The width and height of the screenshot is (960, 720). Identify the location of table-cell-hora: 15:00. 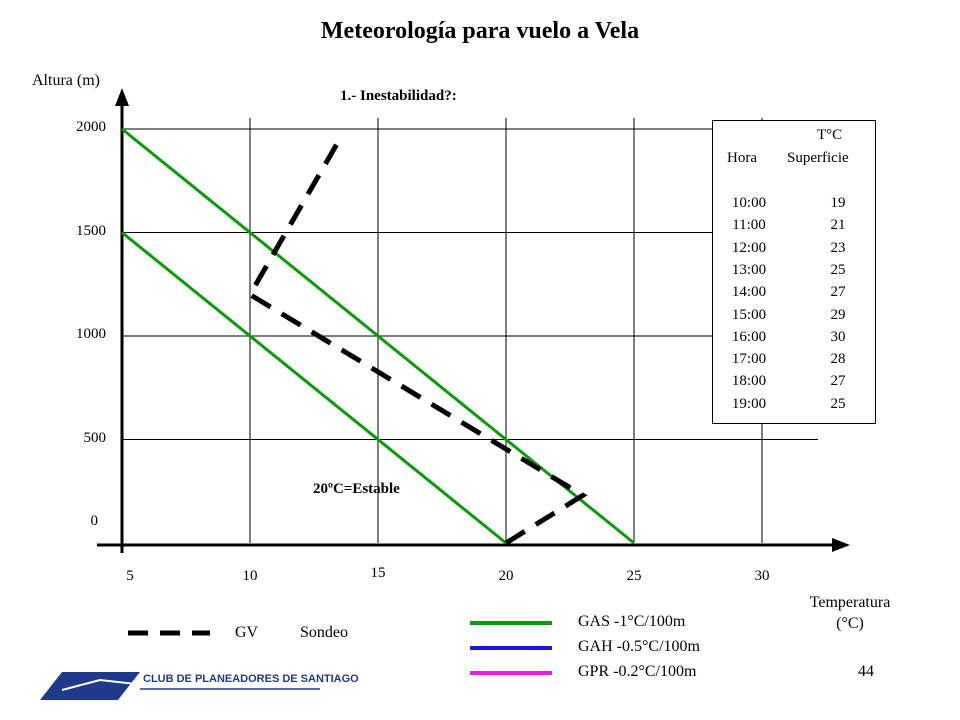
(749, 314).